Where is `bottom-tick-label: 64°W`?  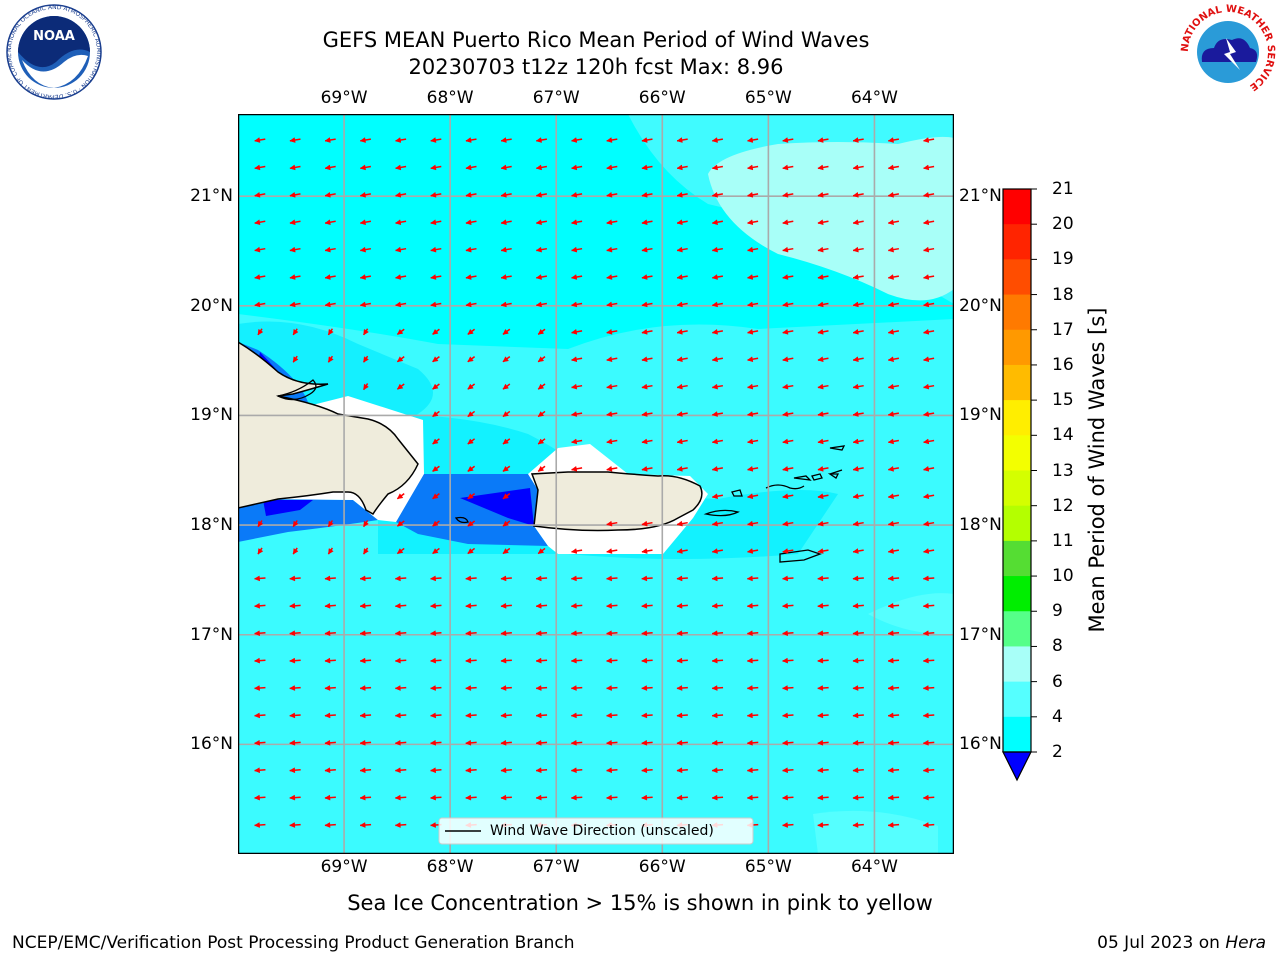 bottom-tick-label: 64°W is located at coordinates (874, 867).